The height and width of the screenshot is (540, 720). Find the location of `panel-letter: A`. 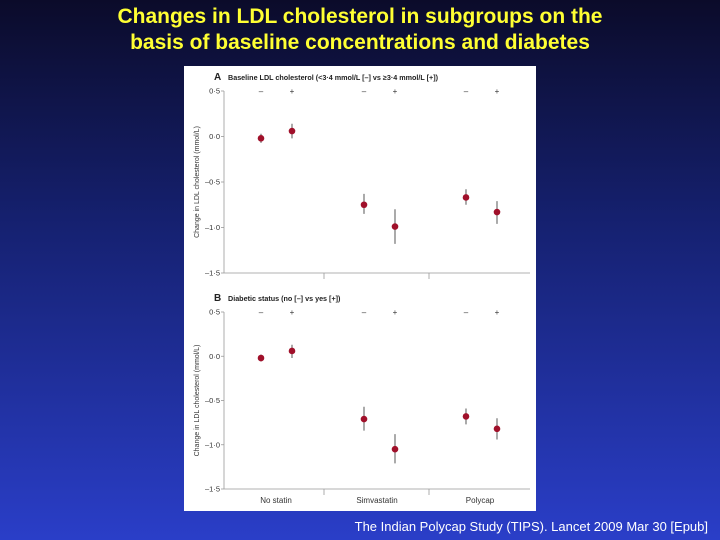

panel-letter: A is located at coordinates (217, 77).